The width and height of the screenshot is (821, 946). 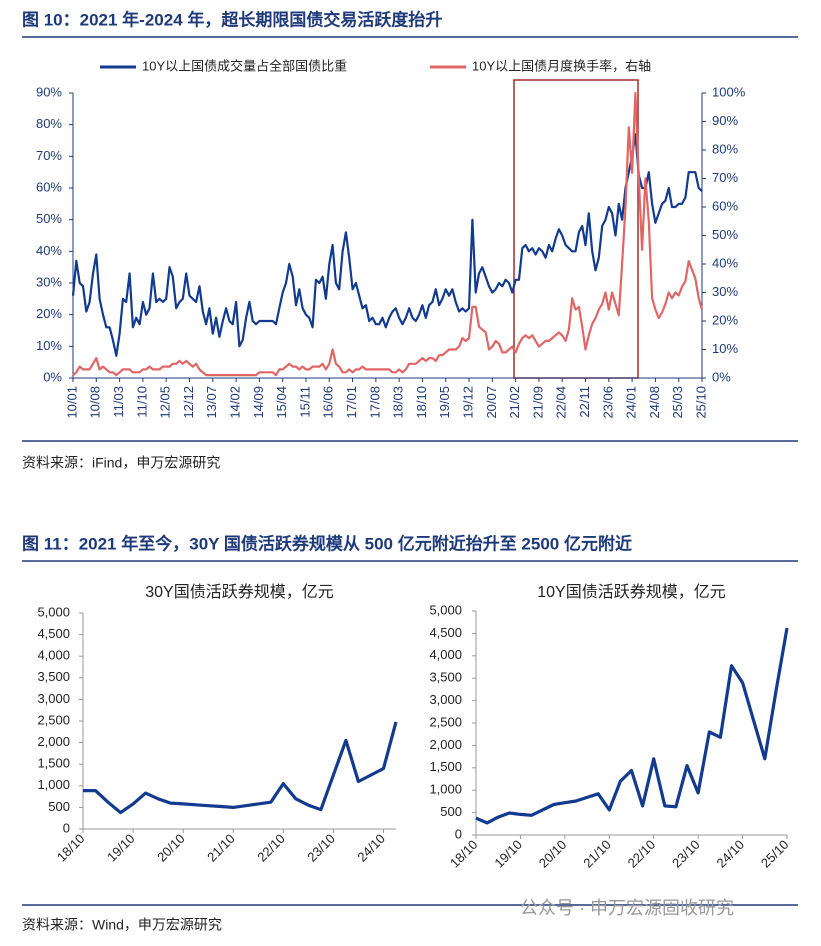 What do you see at coordinates (328, 402) in the screenshot?
I see `x-tick-label: 16/06` at bounding box center [328, 402].